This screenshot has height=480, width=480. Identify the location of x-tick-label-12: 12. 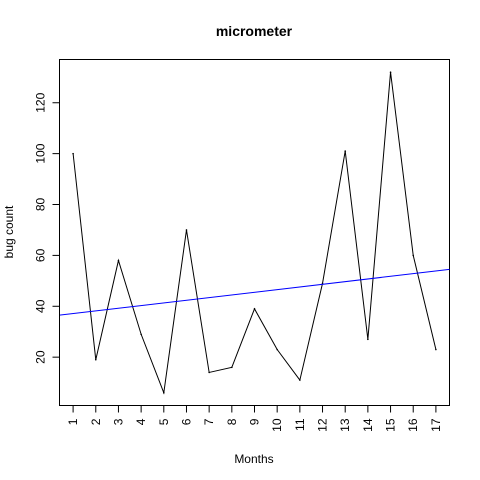
(323, 425).